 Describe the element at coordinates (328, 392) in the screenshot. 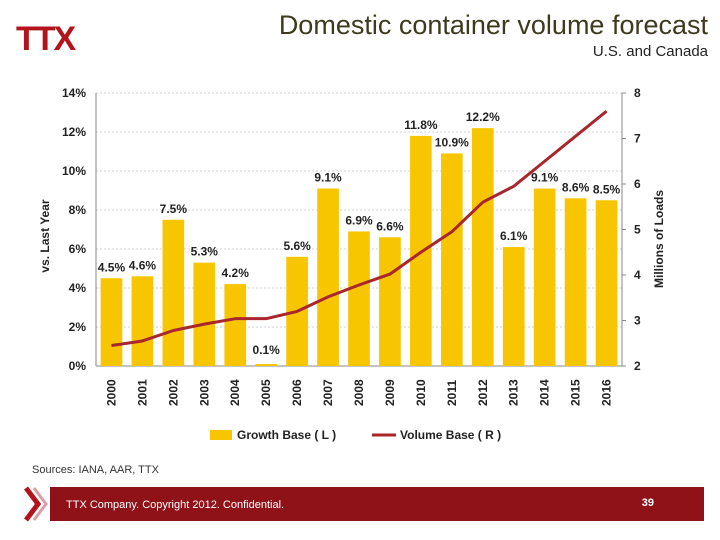

I see `x-tick-label: 2007` at that location.